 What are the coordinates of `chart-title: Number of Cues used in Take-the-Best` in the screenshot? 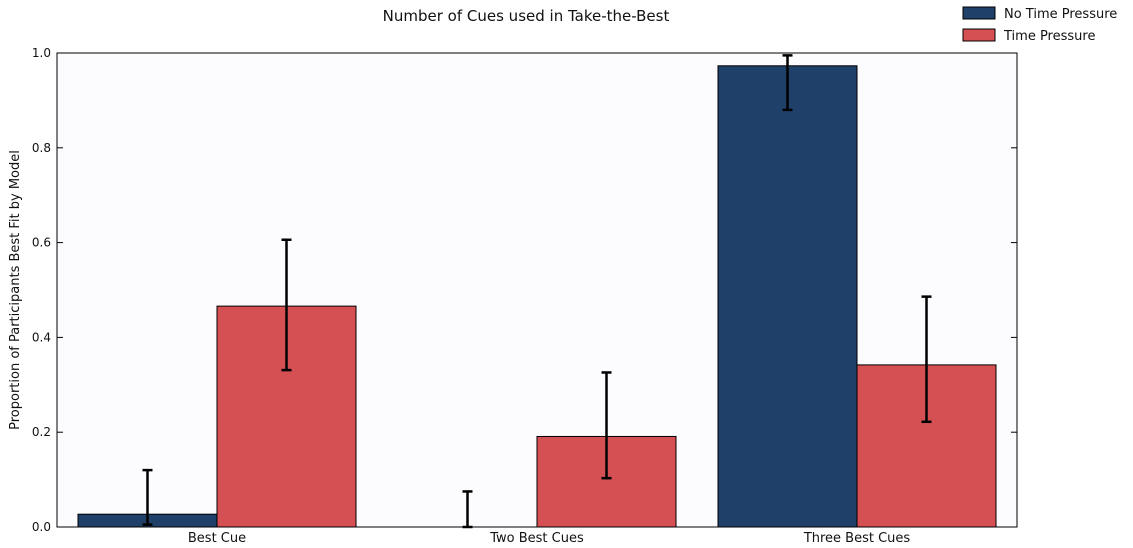 It's located at (526, 16).